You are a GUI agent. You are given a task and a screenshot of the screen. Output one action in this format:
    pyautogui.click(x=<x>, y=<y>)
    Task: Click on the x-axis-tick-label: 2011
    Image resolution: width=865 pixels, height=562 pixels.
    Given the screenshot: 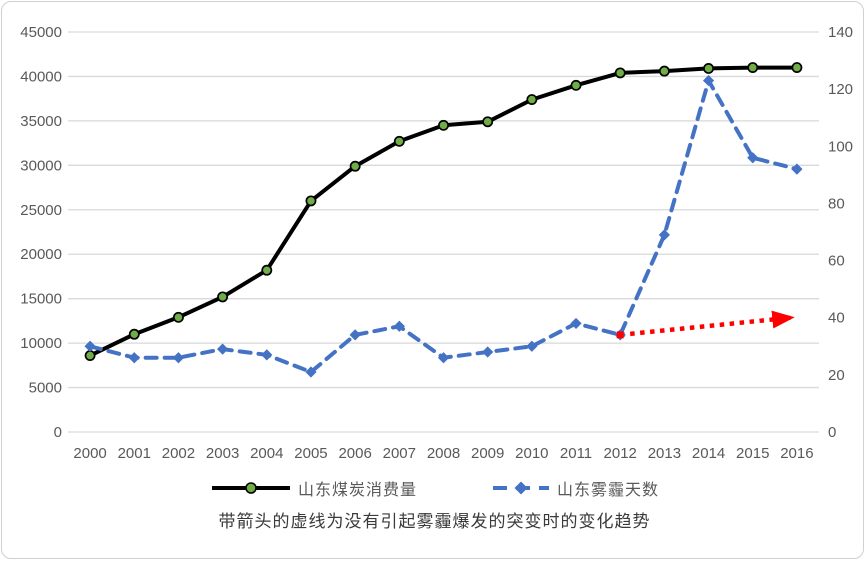 What is the action you would take?
    pyautogui.click(x=576, y=453)
    